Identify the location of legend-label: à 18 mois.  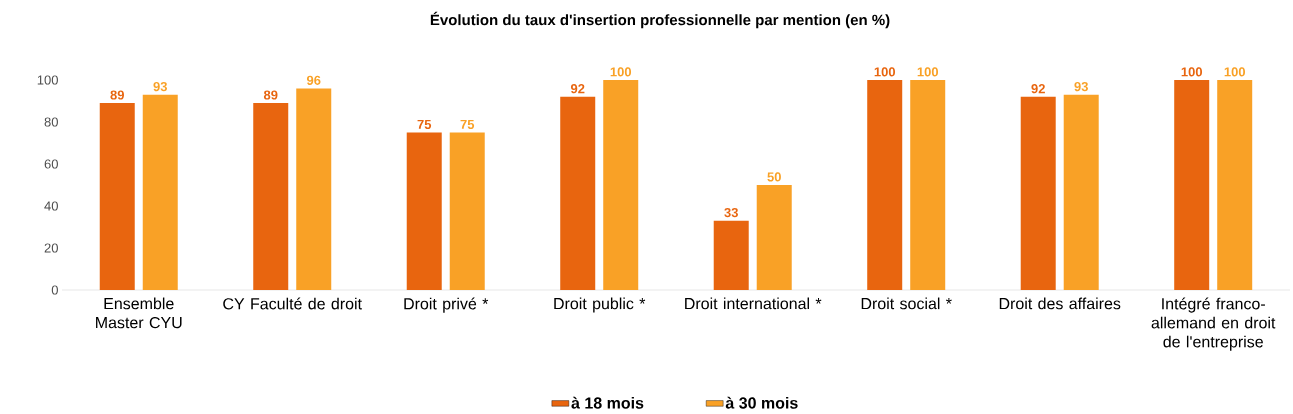
(607, 402).